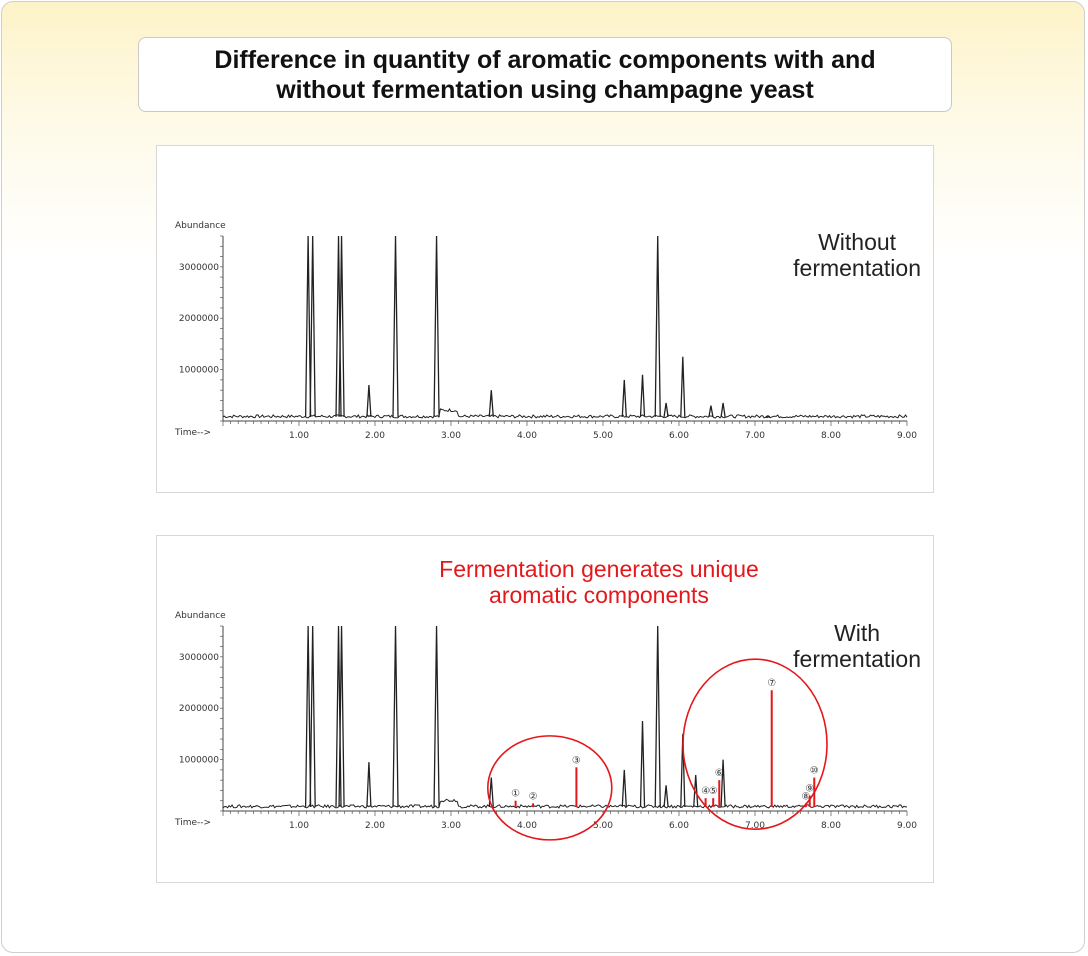 The height and width of the screenshot is (956, 1088). What do you see at coordinates (805, 796) in the screenshot?
I see `highlighted-peak-label: ⑧` at bounding box center [805, 796].